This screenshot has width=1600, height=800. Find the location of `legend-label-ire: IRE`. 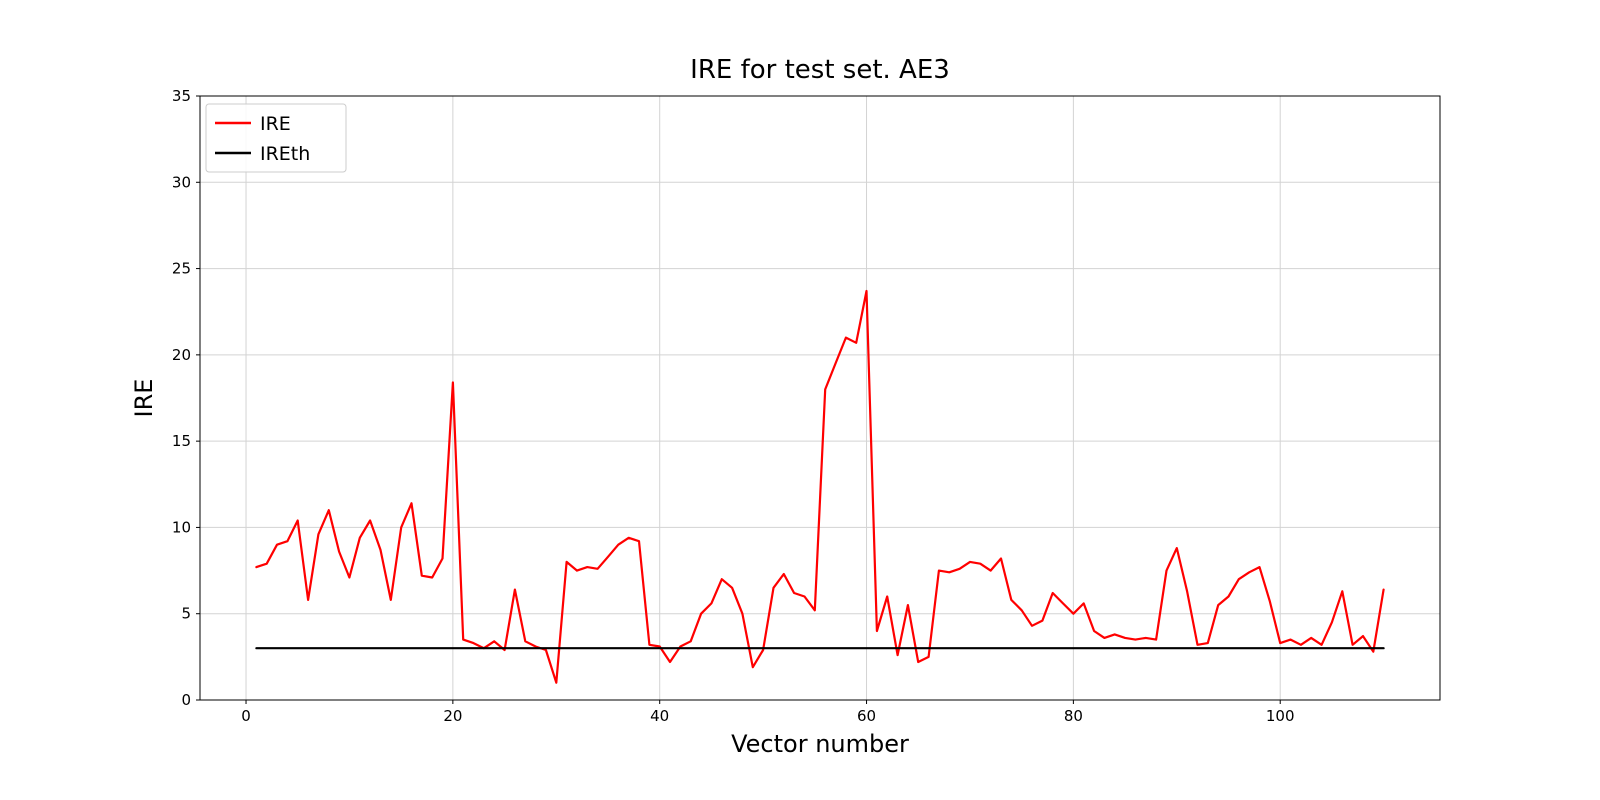

legend-label-ire: IRE is located at coordinates (275, 124).